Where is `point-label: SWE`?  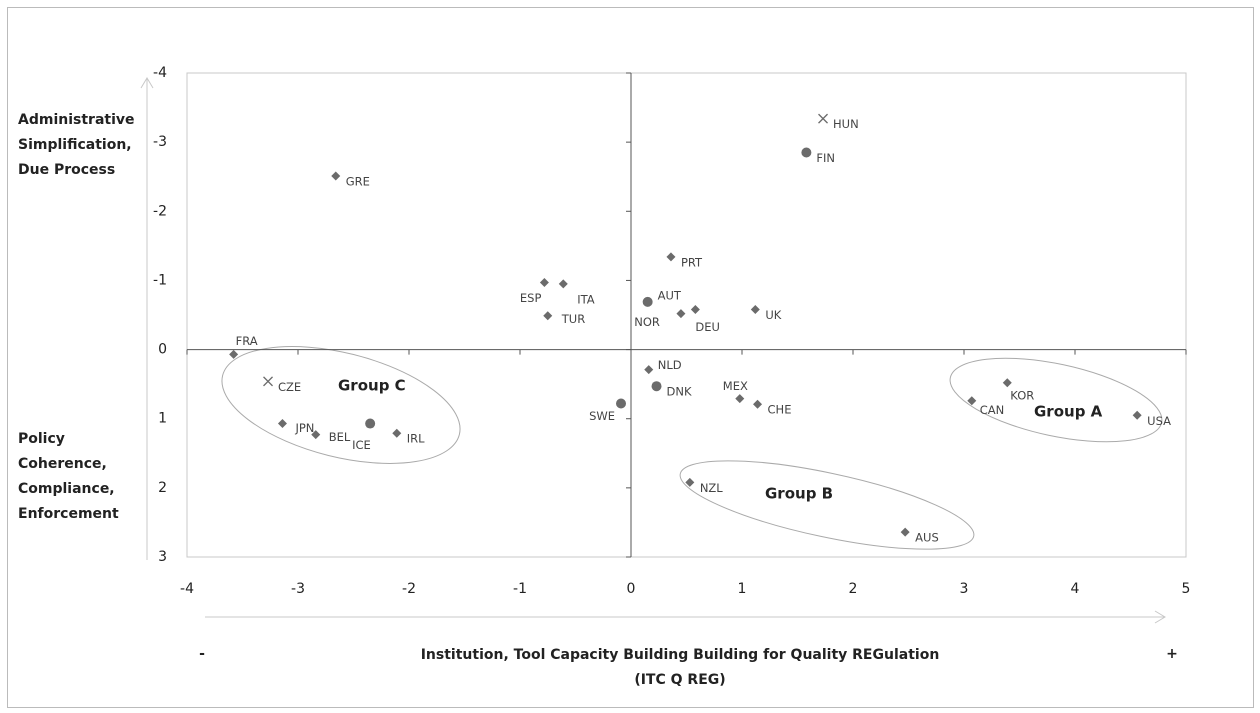
point-label: SWE is located at coordinates (602, 416).